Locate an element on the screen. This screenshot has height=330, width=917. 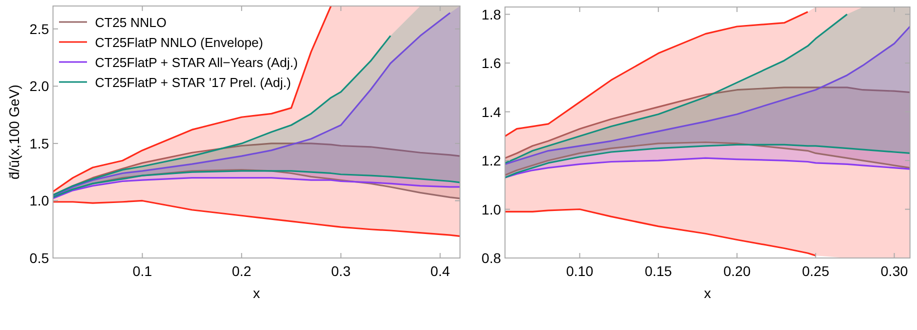
y-tick-label: 2.0 is located at coordinates (40, 86).